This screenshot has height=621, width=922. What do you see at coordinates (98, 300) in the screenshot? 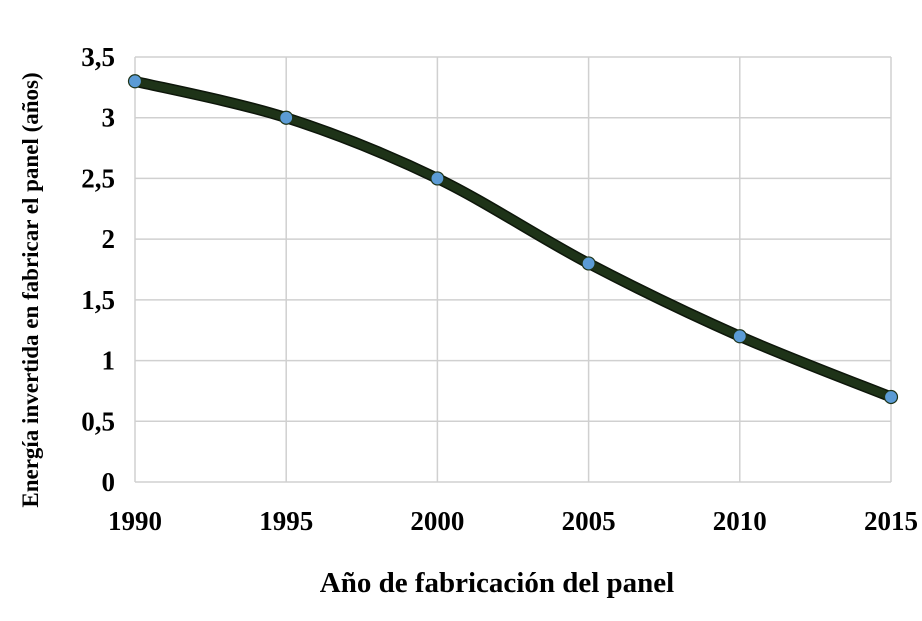
I see `y-tick-label: 1,5` at bounding box center [98, 300].